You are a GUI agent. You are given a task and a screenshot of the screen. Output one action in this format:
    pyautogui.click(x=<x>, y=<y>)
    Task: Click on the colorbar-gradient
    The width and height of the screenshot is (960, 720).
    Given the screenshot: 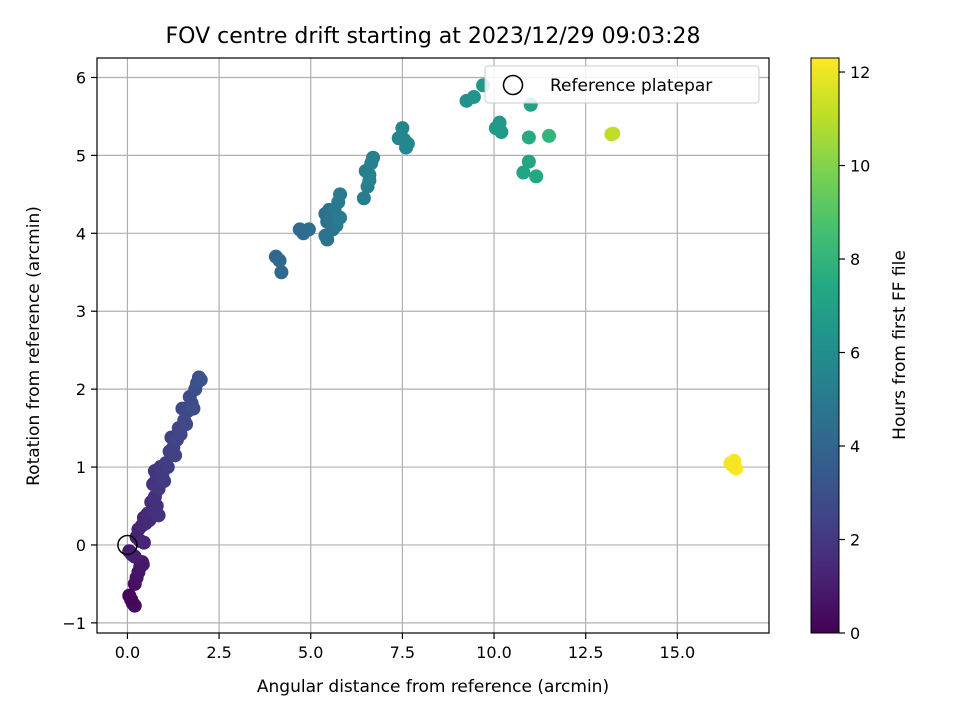 What is the action you would take?
    pyautogui.click(x=825, y=345)
    